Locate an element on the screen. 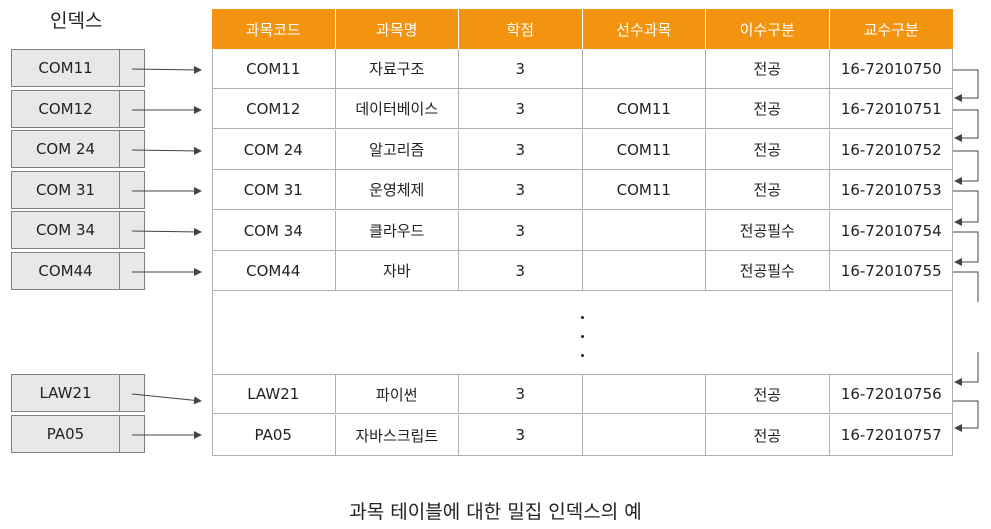  table-row: COM 24 알고리즘 3 COM11 전공 16-72010752 is located at coordinates (582, 150).